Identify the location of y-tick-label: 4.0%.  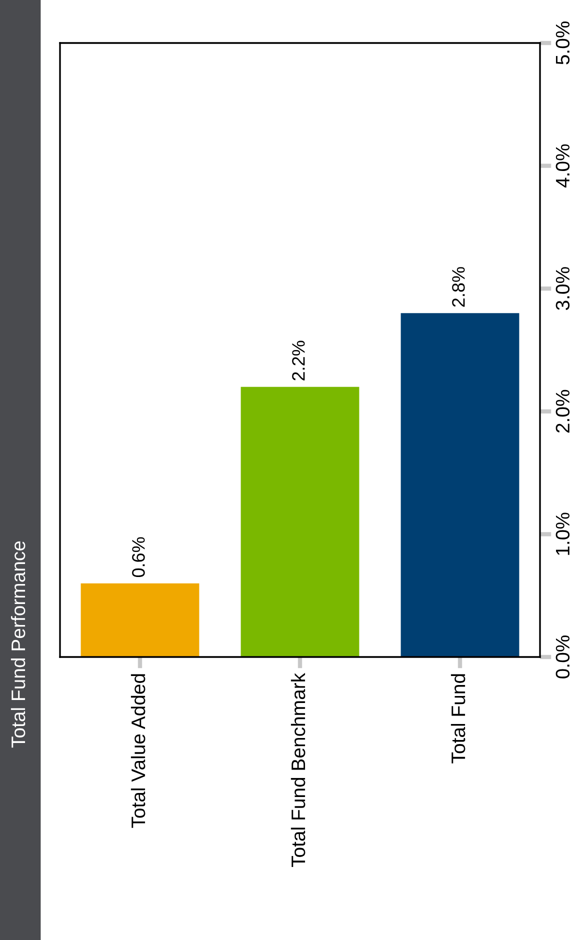
(563, 166).